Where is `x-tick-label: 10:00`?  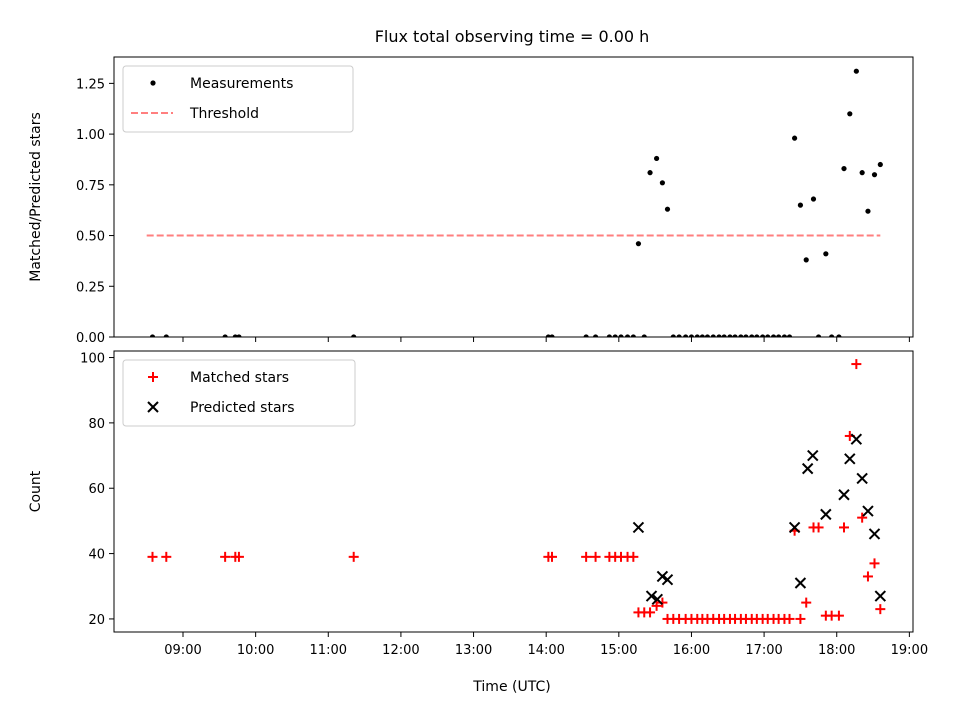
x-tick-label: 10:00 is located at coordinates (255, 650).